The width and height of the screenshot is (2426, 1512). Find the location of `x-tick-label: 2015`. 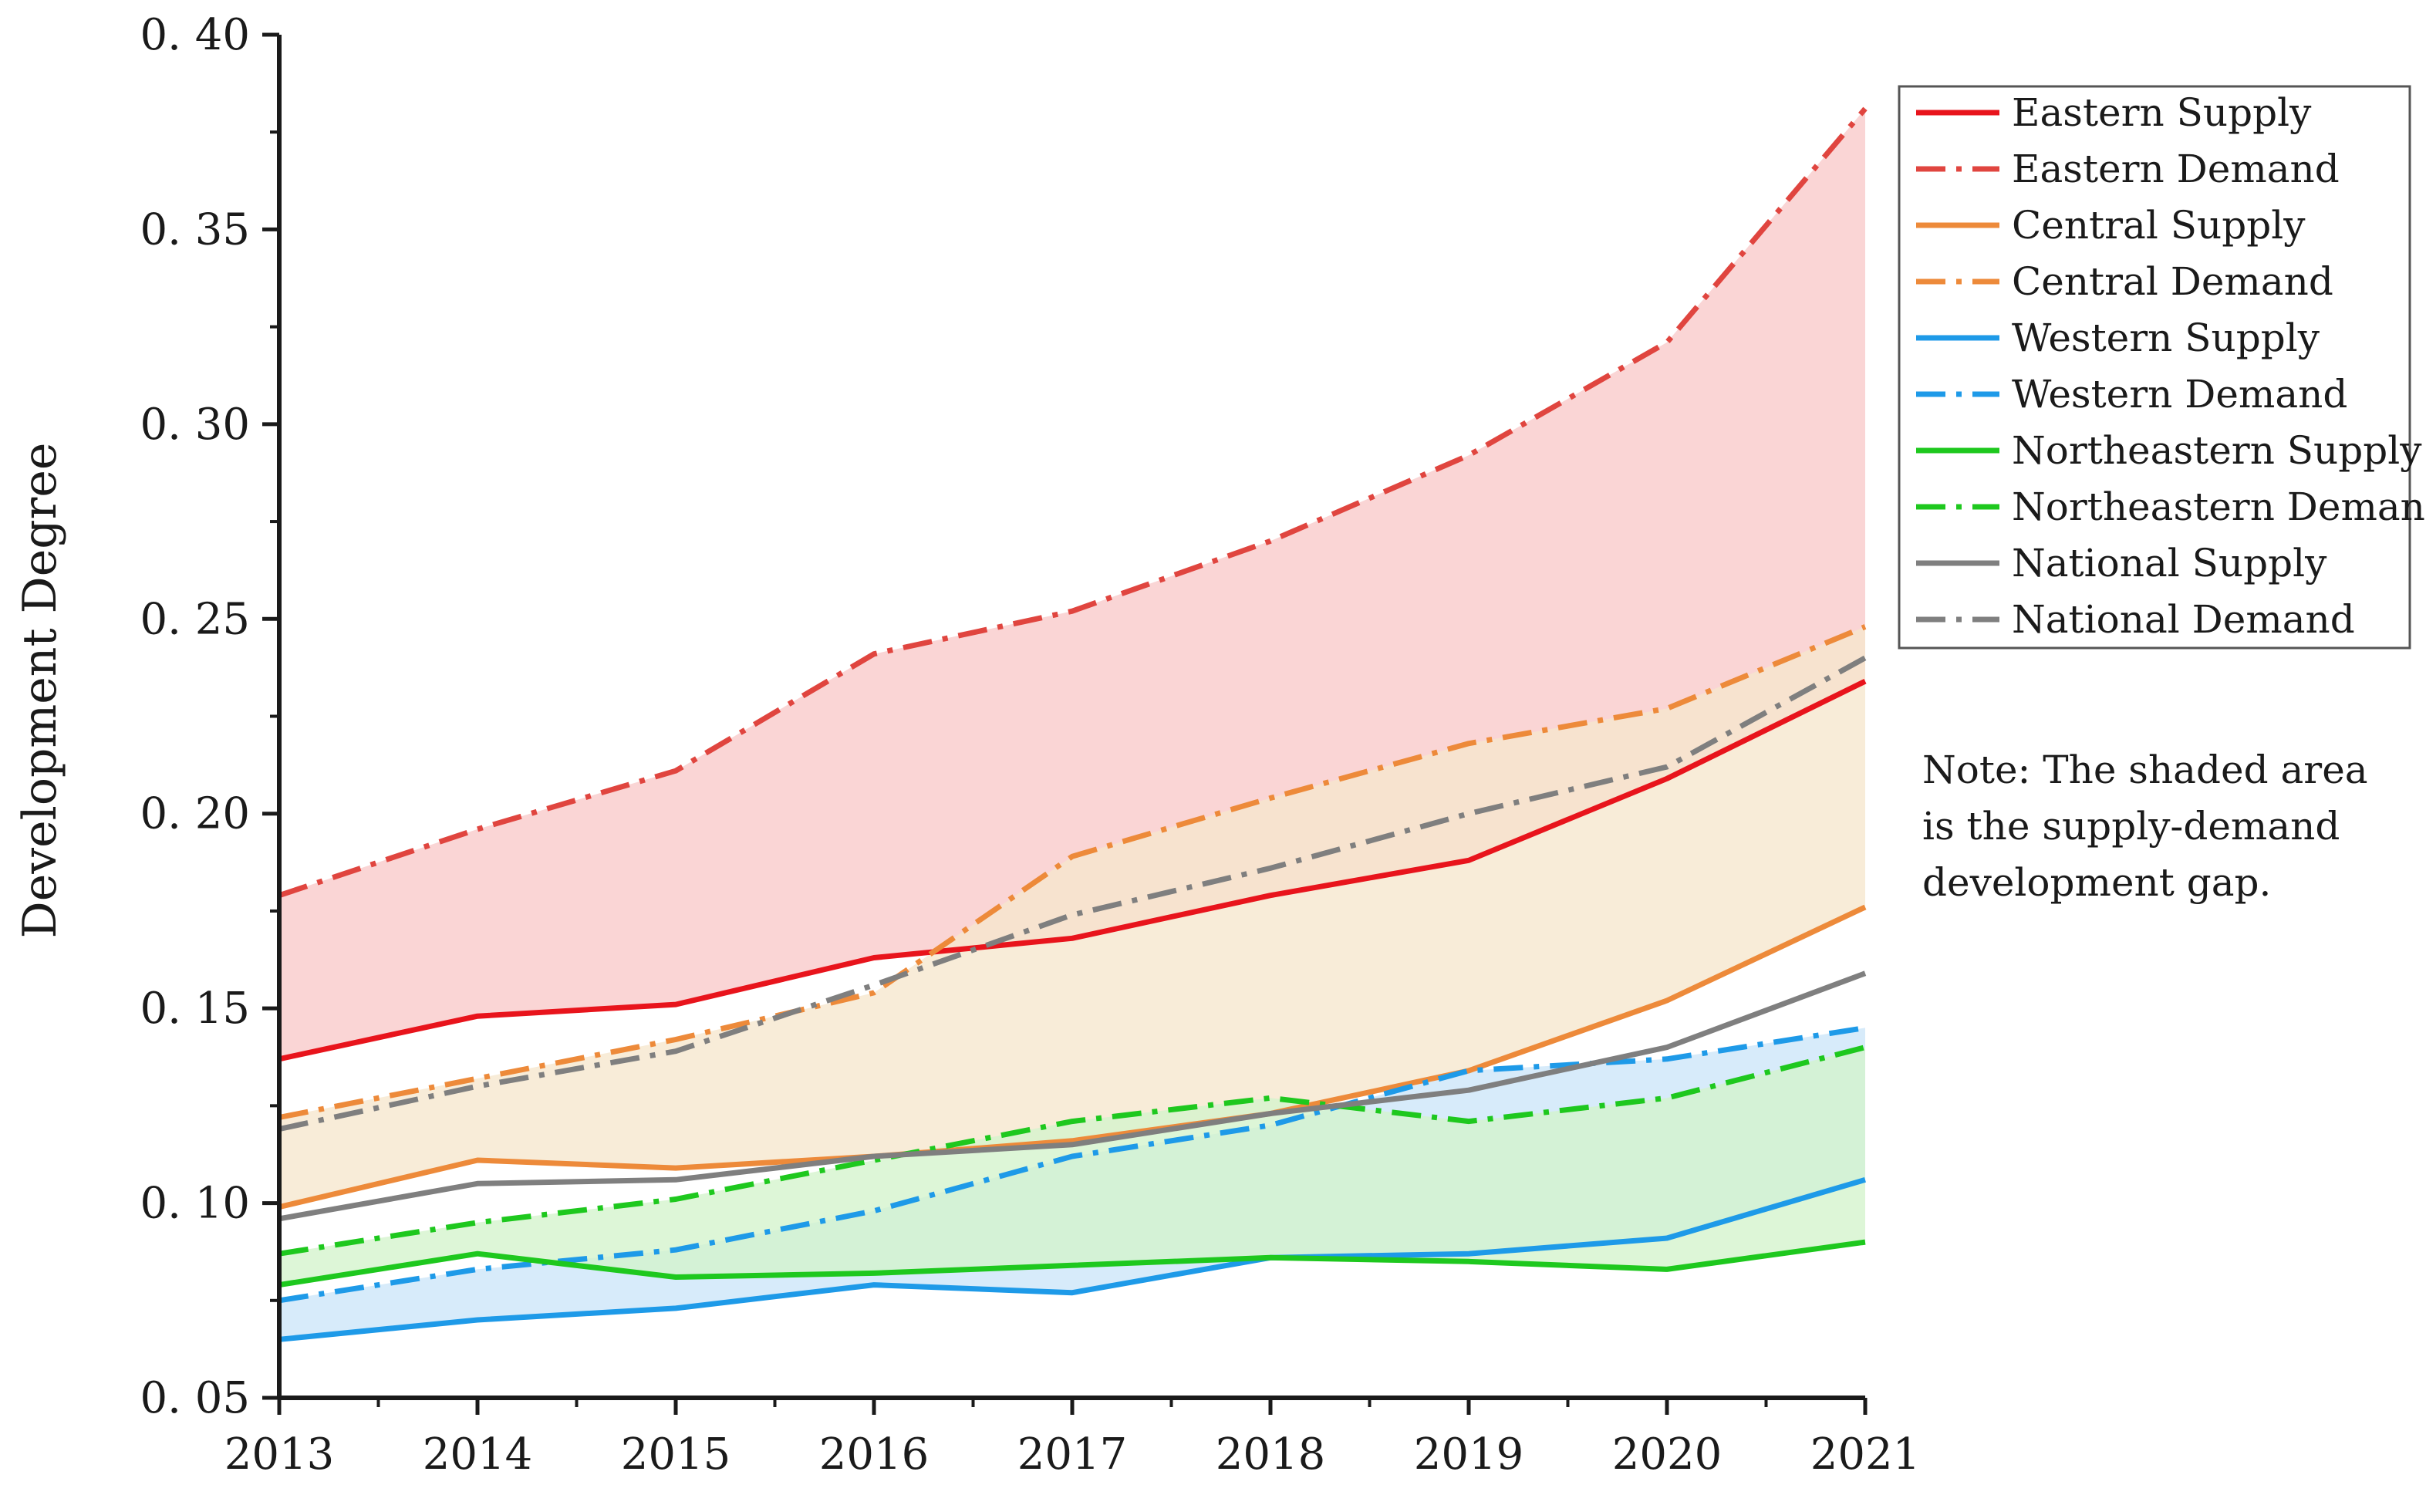

x-tick-label: 2015 is located at coordinates (676, 1455).